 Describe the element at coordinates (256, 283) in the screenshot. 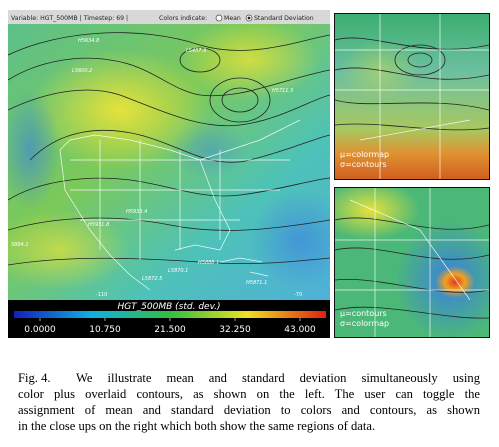

I see `contour-label: H5871.1` at that location.